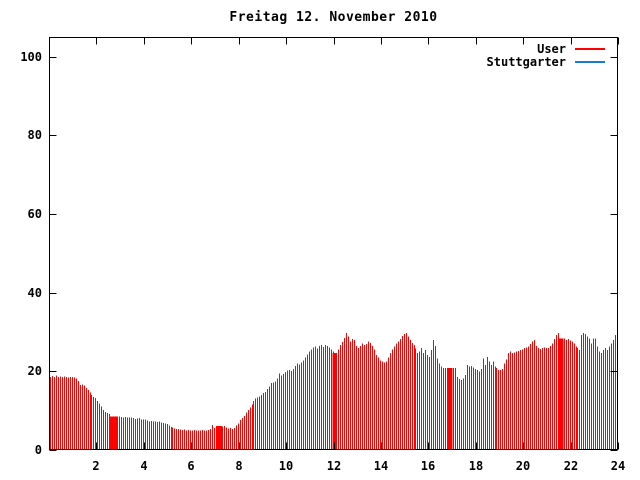 The width and height of the screenshot is (640, 480). Describe the element at coordinates (381, 466) in the screenshot. I see `x-tick-label: 14` at that location.